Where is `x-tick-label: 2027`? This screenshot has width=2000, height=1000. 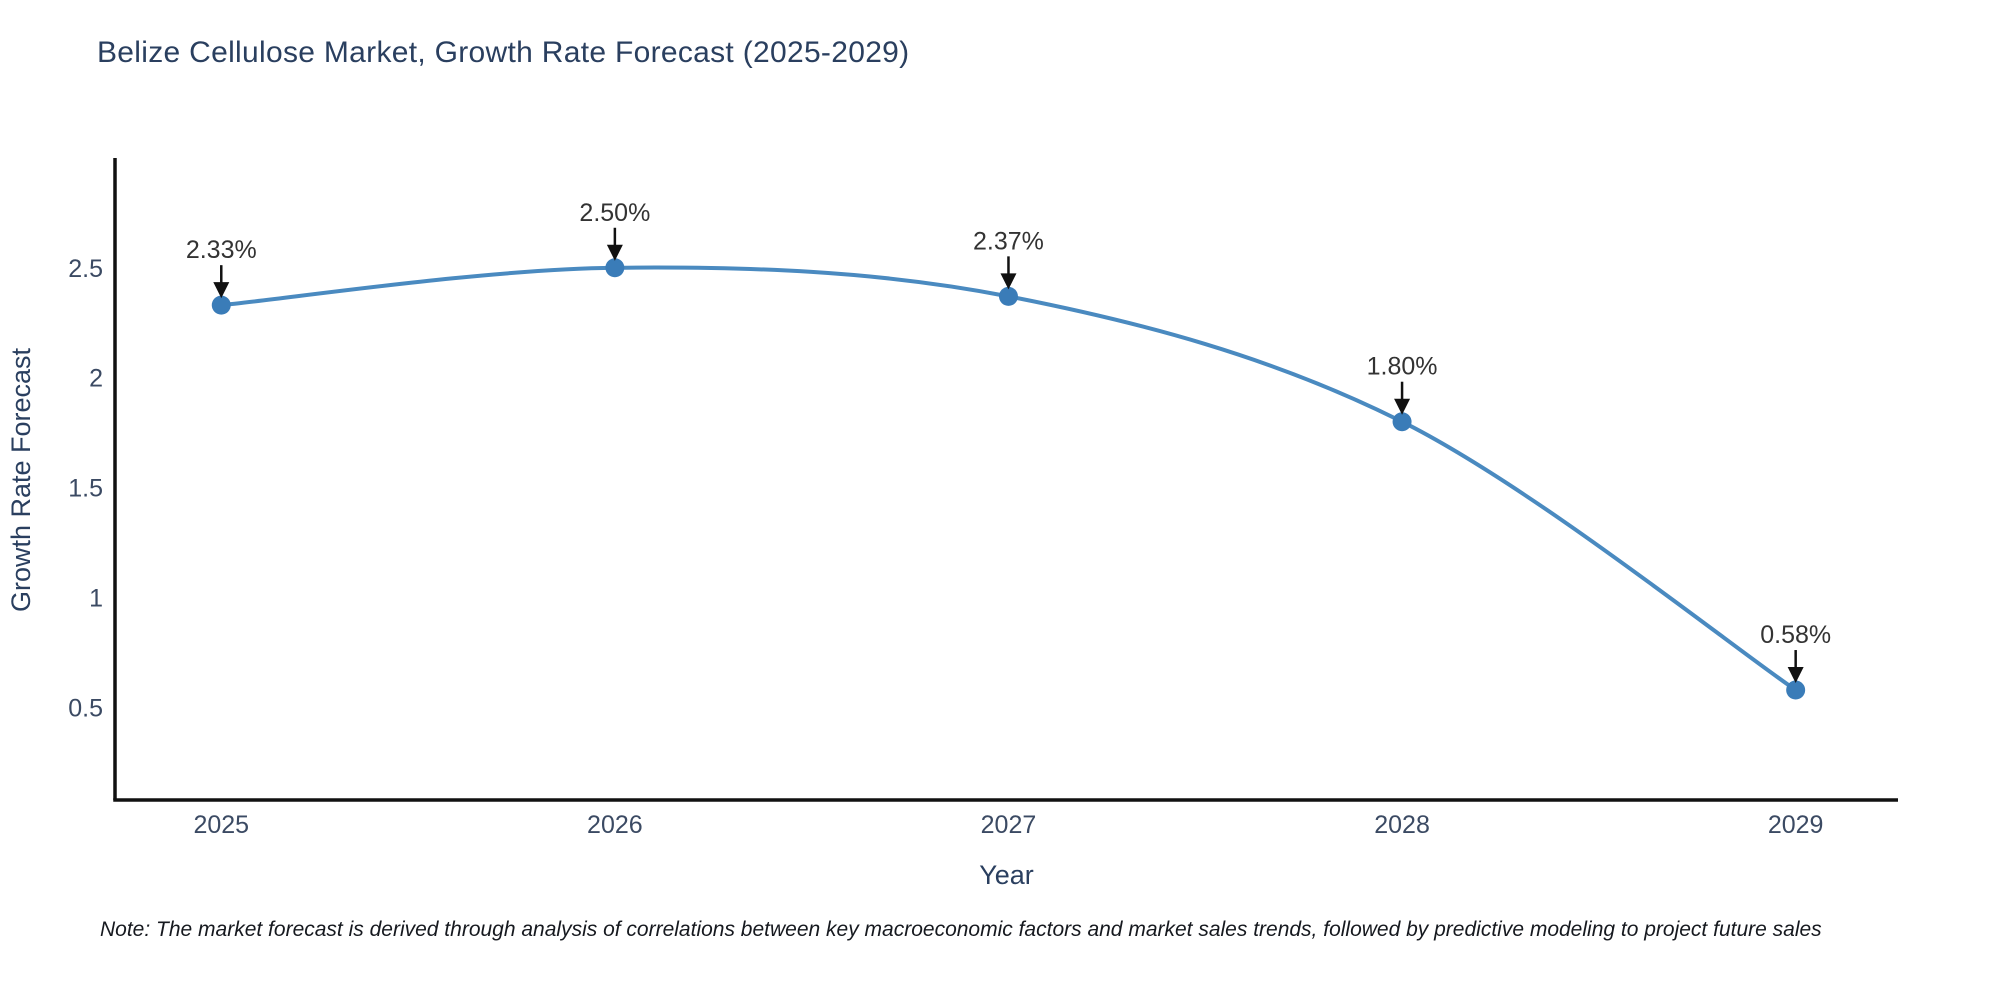
x-tick-label: 2027 is located at coordinates (1009, 825).